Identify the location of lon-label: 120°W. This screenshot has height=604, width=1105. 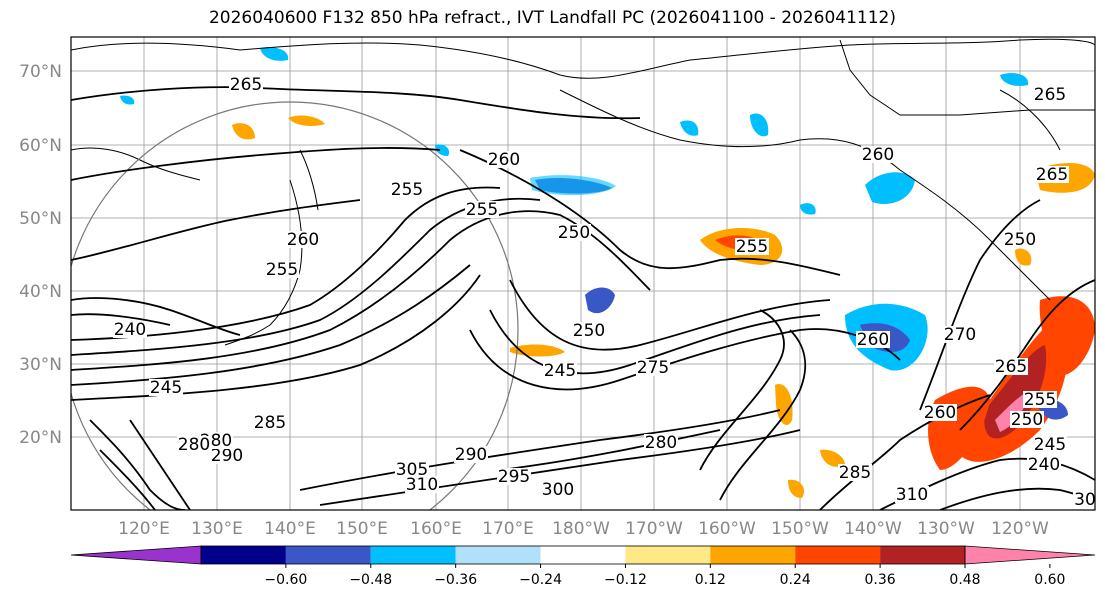
(1020, 529).